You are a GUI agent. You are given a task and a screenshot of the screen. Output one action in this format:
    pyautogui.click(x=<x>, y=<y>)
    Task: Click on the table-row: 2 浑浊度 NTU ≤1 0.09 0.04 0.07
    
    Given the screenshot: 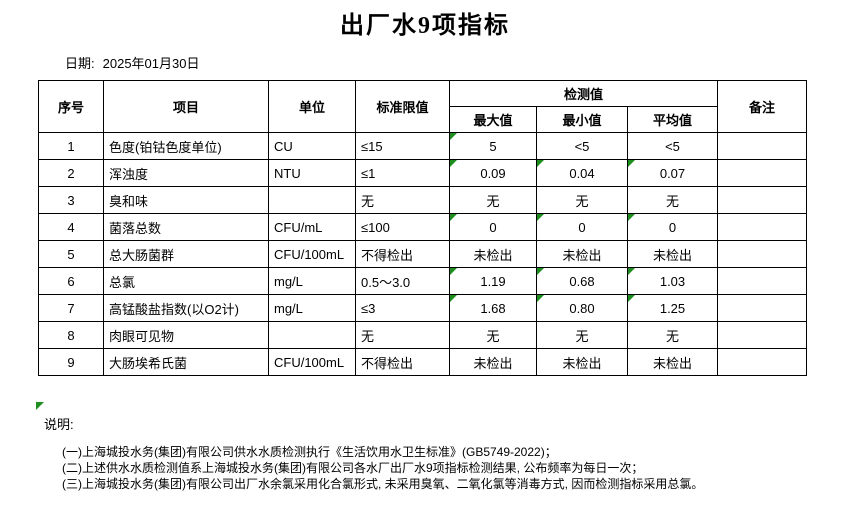 What is the action you would take?
    pyautogui.click(x=422, y=173)
    